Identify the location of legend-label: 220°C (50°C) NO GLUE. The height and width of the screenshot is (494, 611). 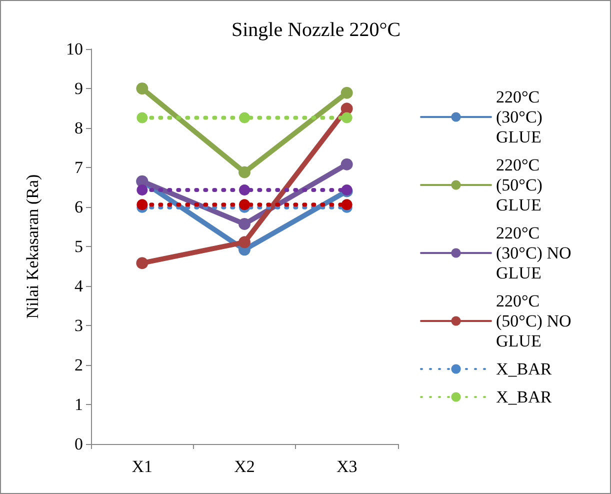
(536, 321).